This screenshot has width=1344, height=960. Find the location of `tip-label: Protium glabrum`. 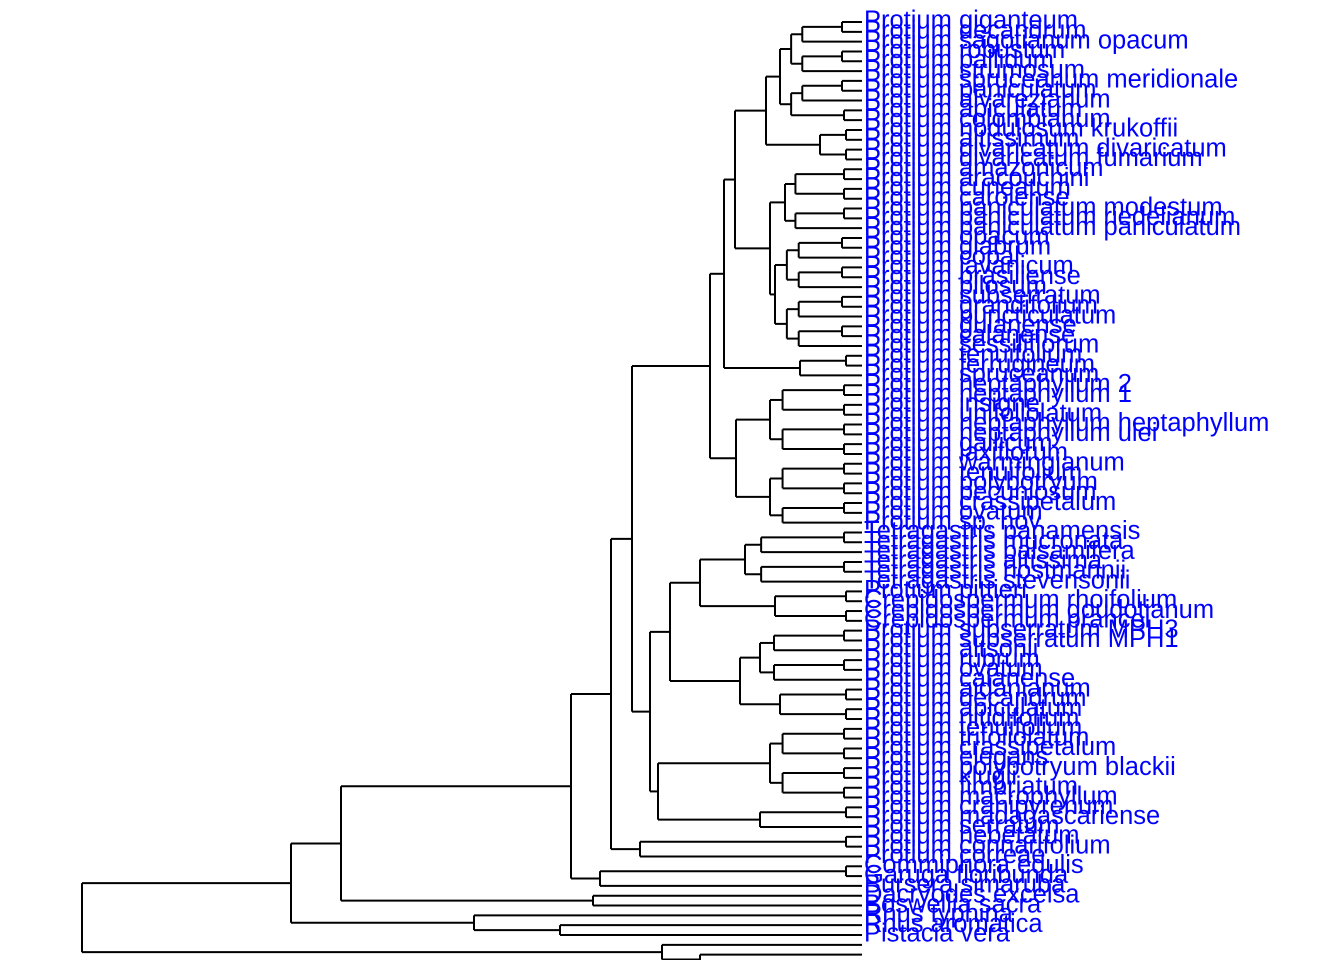

tip-label: Protium glabrum is located at coordinates (957, 247).